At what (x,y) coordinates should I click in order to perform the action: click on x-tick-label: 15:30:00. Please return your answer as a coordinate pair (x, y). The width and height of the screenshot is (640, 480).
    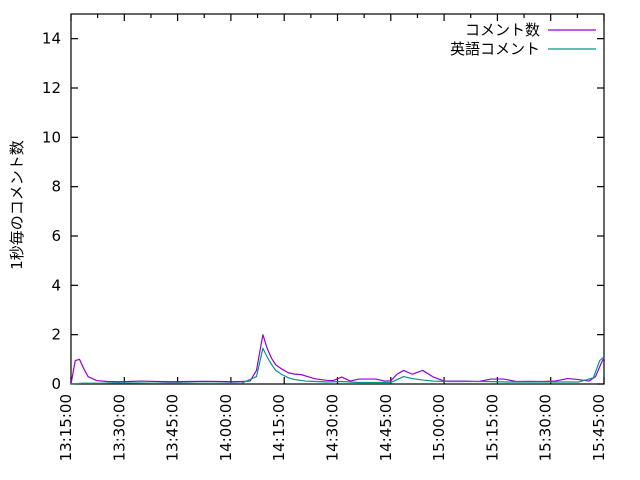
    Looking at the image, I should click on (546, 427).